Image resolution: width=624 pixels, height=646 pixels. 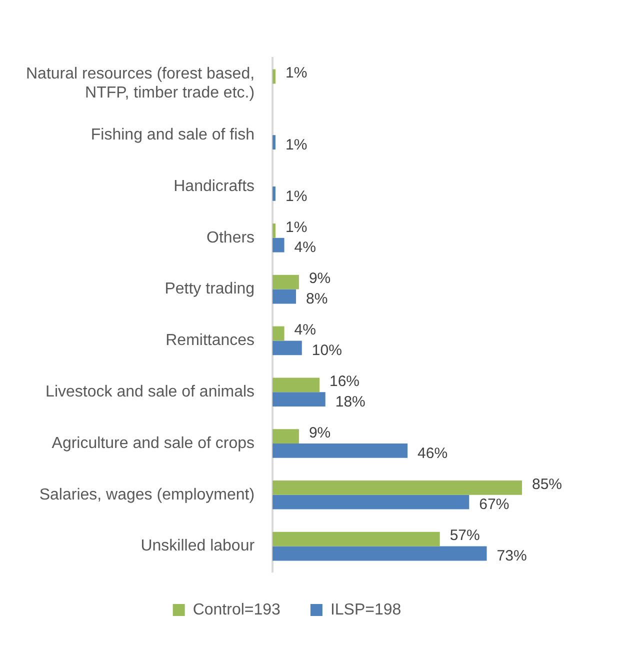 I want to click on y-tick-label: Others, so click(x=230, y=237).